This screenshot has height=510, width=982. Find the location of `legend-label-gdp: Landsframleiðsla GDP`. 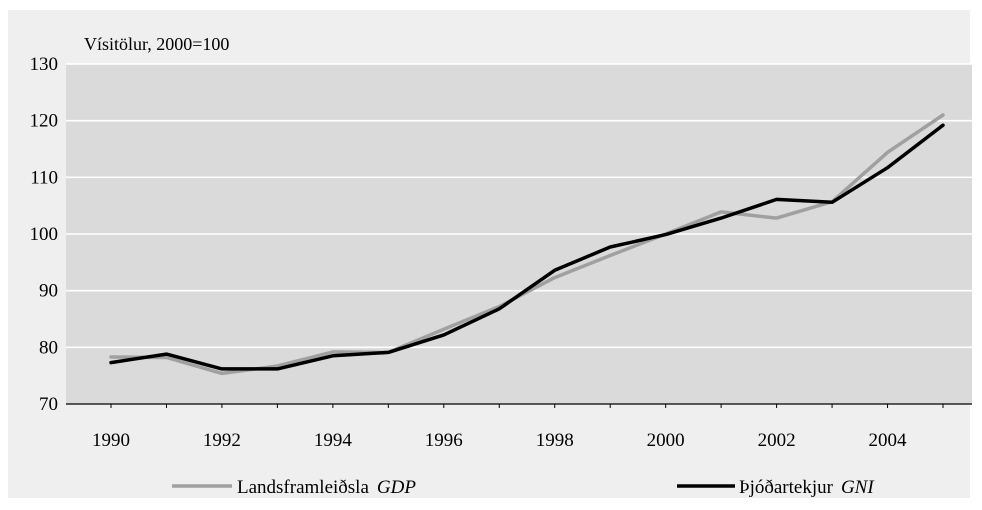

legend-label-gdp: Landsframleiðsla GDP is located at coordinates (326, 487).